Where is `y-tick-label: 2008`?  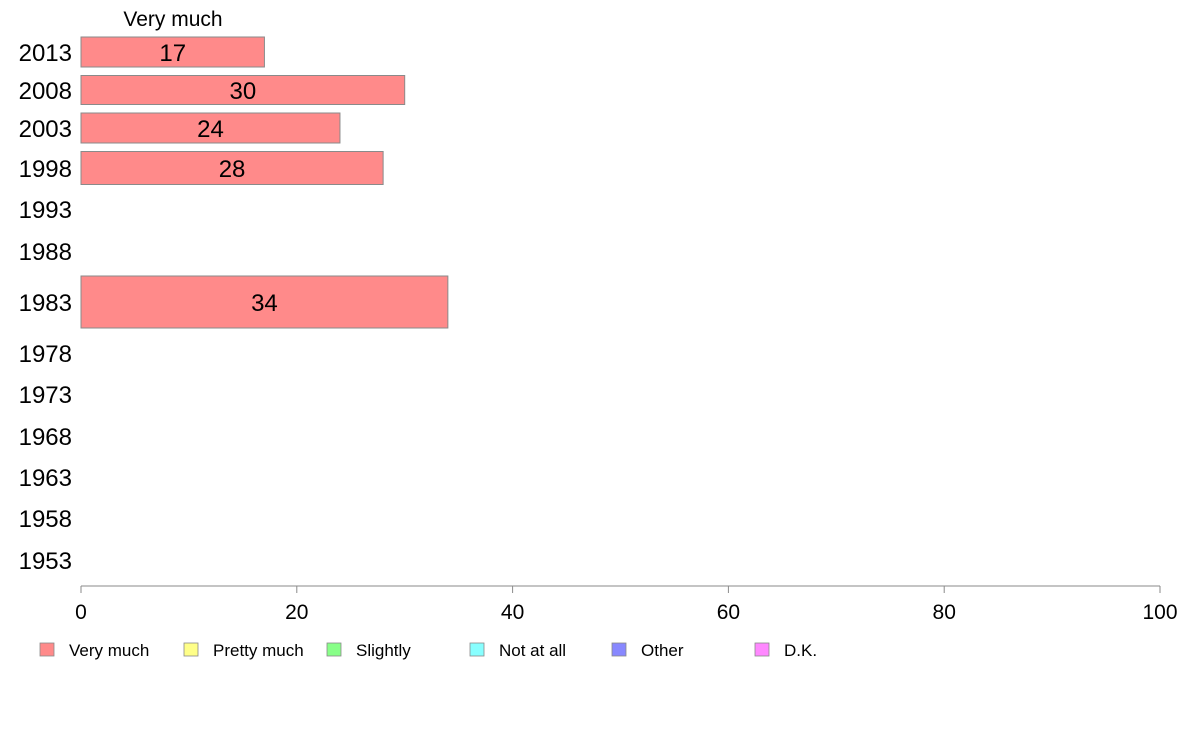
y-tick-label: 2008 is located at coordinates (45, 91).